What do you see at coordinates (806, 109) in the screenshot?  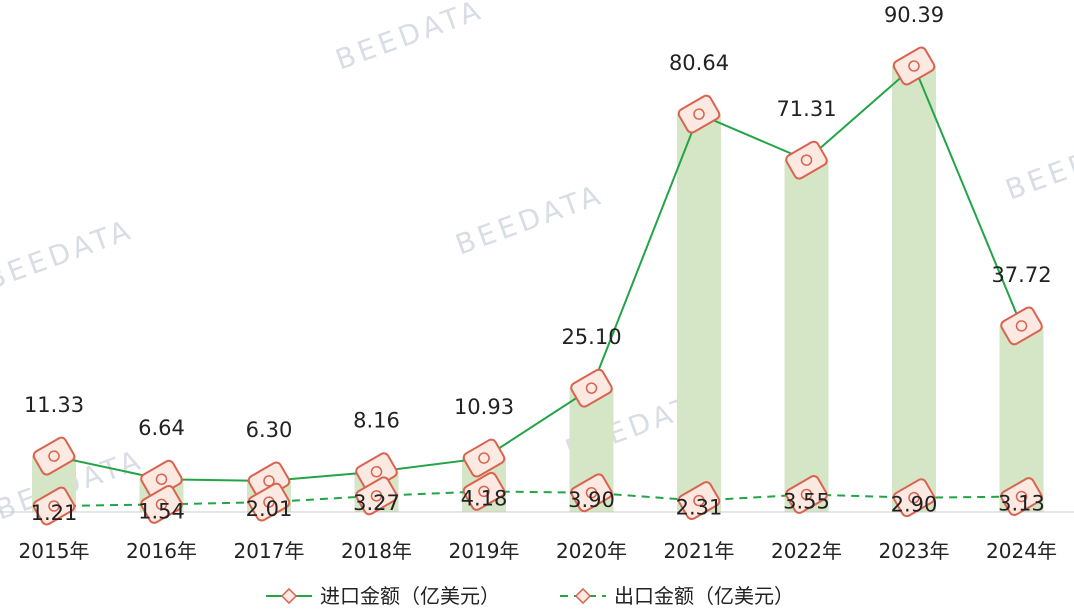 I see `data-label-import: 71.31` at bounding box center [806, 109].